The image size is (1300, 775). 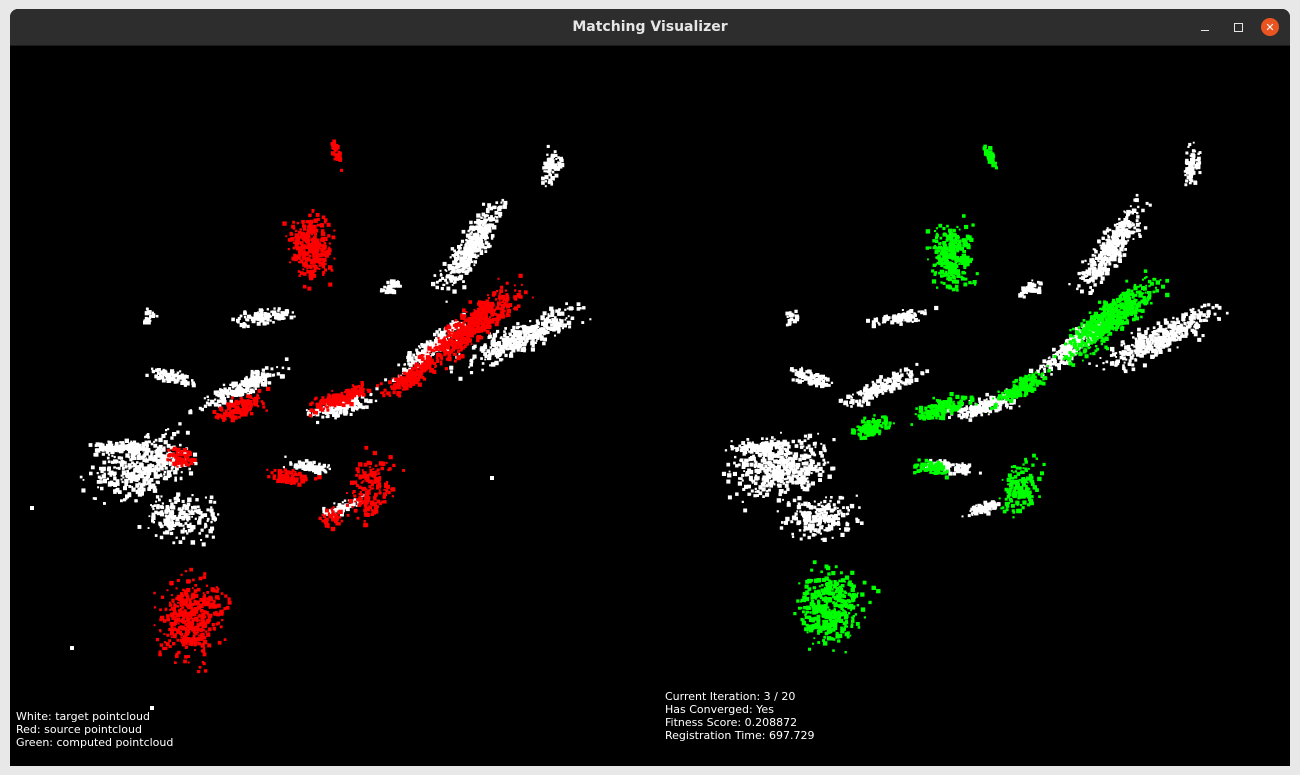 I want to click on stat-converged: Has Converged: Yes, so click(x=719, y=709).